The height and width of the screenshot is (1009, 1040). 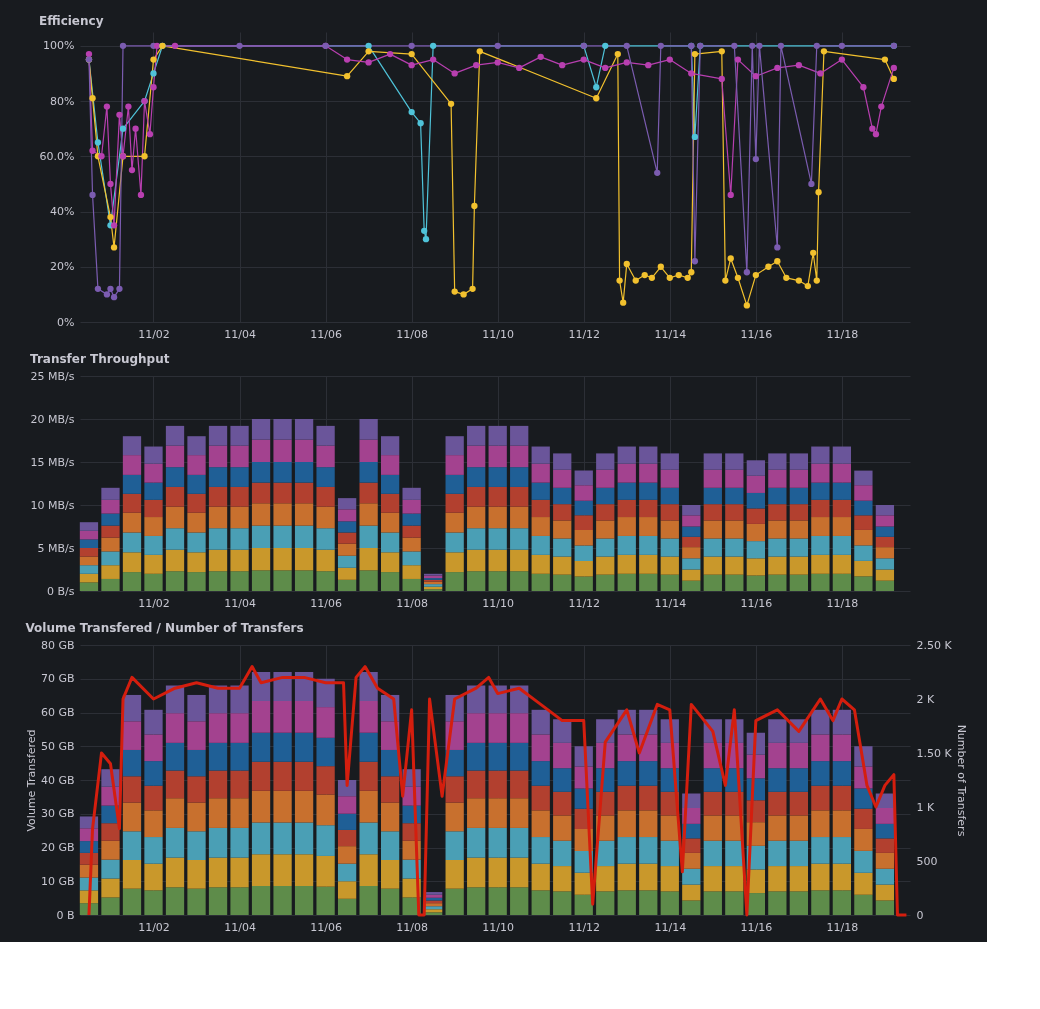 I want to click on y-tick-label: 10 GB, so click(x=57, y=881).